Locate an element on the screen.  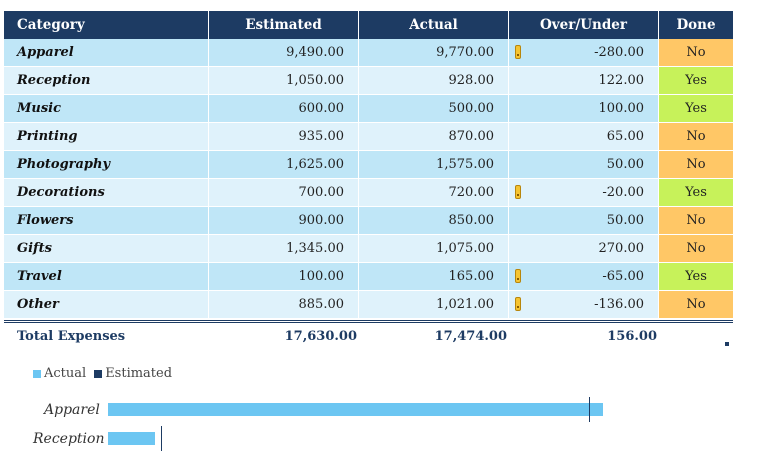
cell-actual: 165.00 is located at coordinates (434, 277).